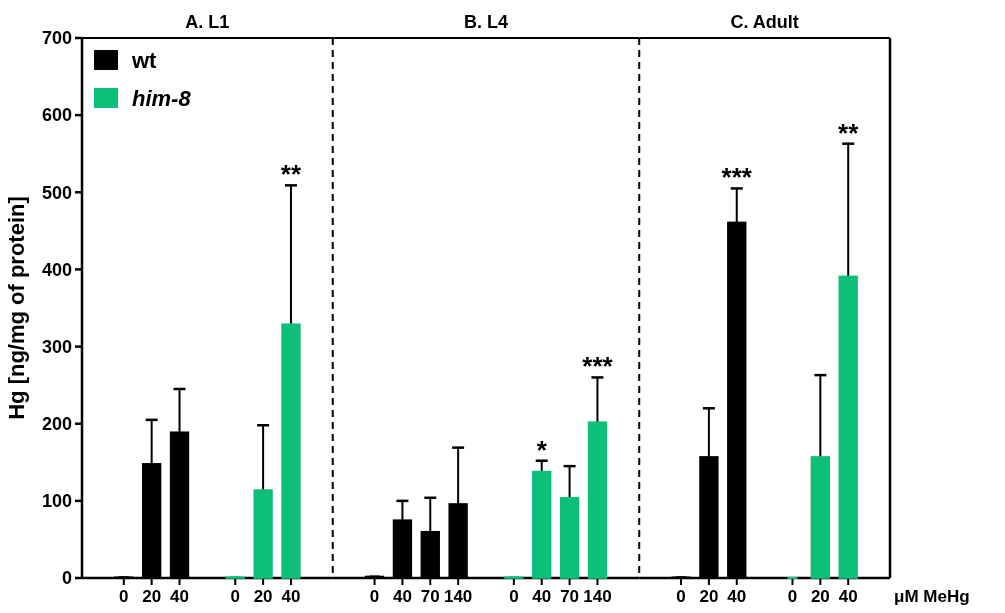 Image resolution: width=1005 pixels, height=613 pixels. What do you see at coordinates (932, 596) in the screenshot?
I see `x-axis-title: μM MeHg` at bounding box center [932, 596].